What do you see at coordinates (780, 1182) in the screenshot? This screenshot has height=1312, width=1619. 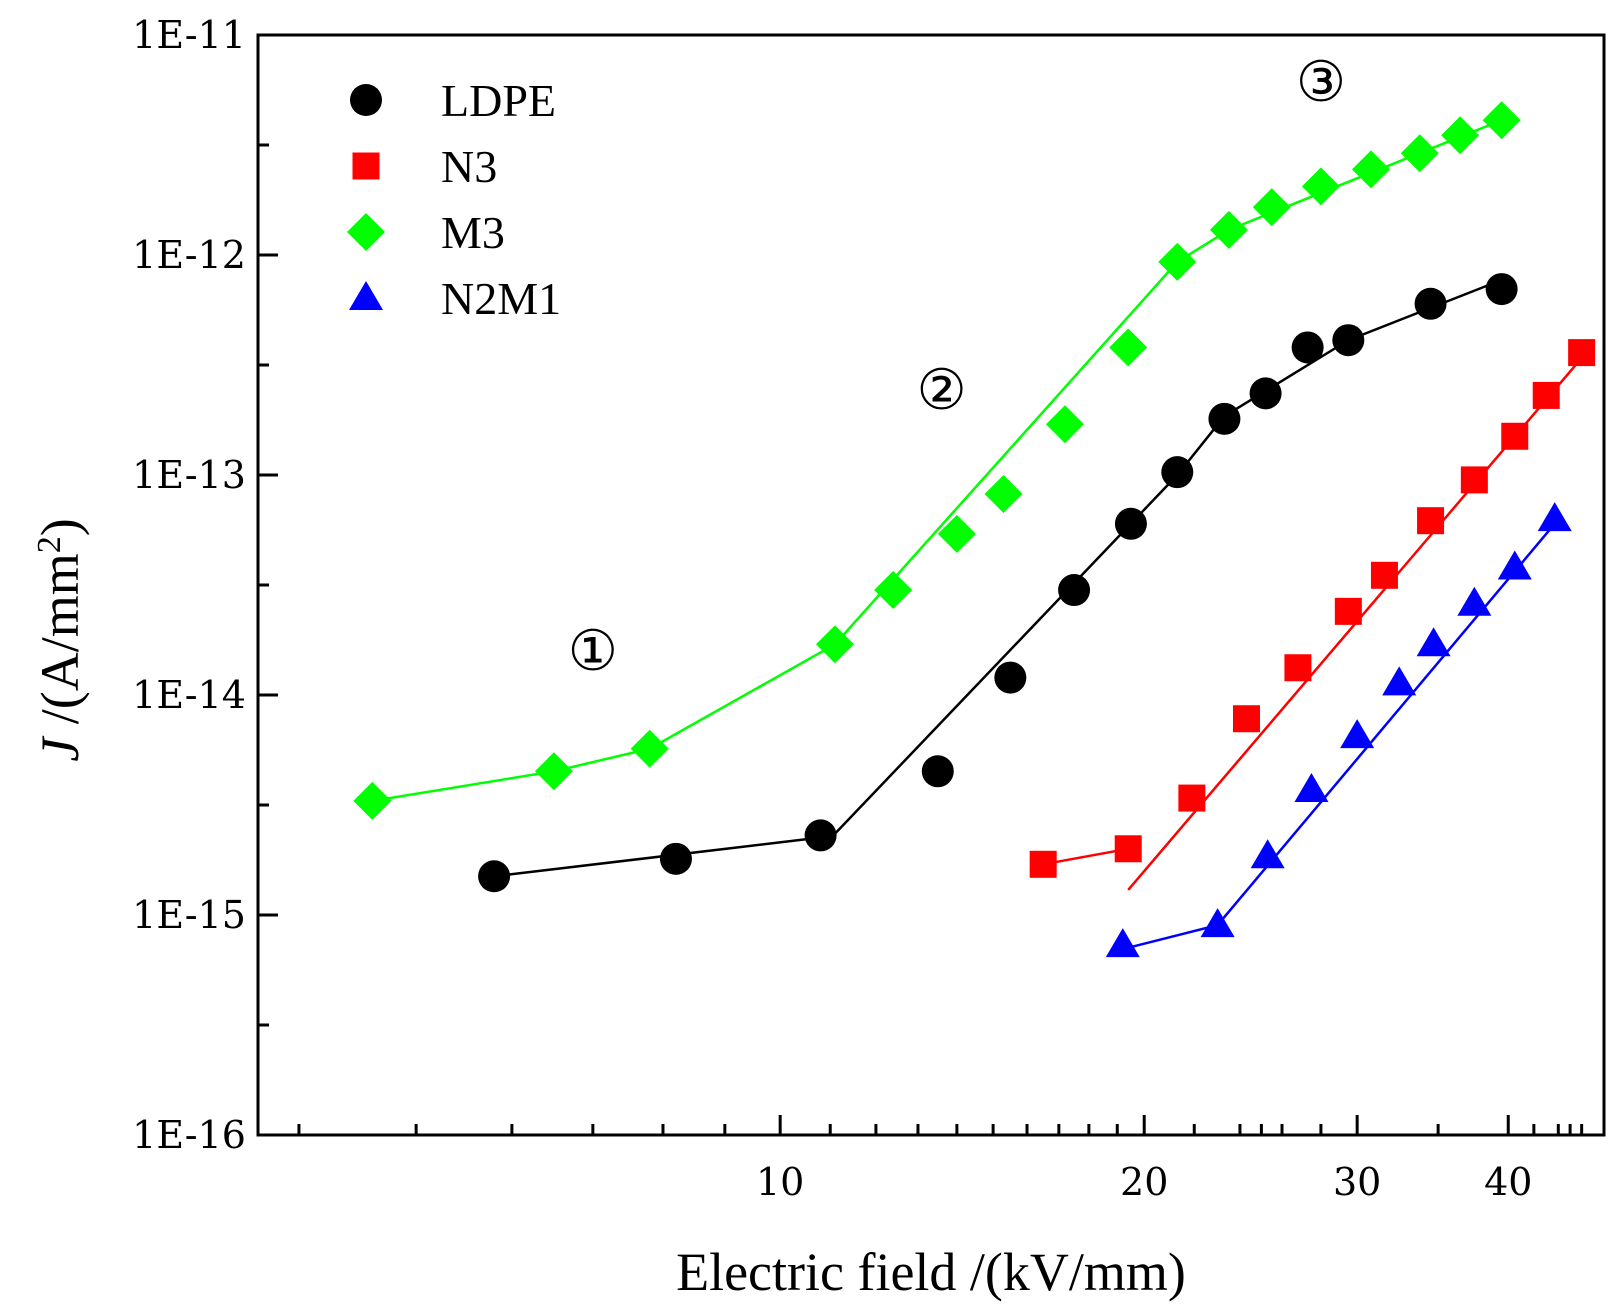 I see `x-tick-label: 10` at bounding box center [780, 1182].